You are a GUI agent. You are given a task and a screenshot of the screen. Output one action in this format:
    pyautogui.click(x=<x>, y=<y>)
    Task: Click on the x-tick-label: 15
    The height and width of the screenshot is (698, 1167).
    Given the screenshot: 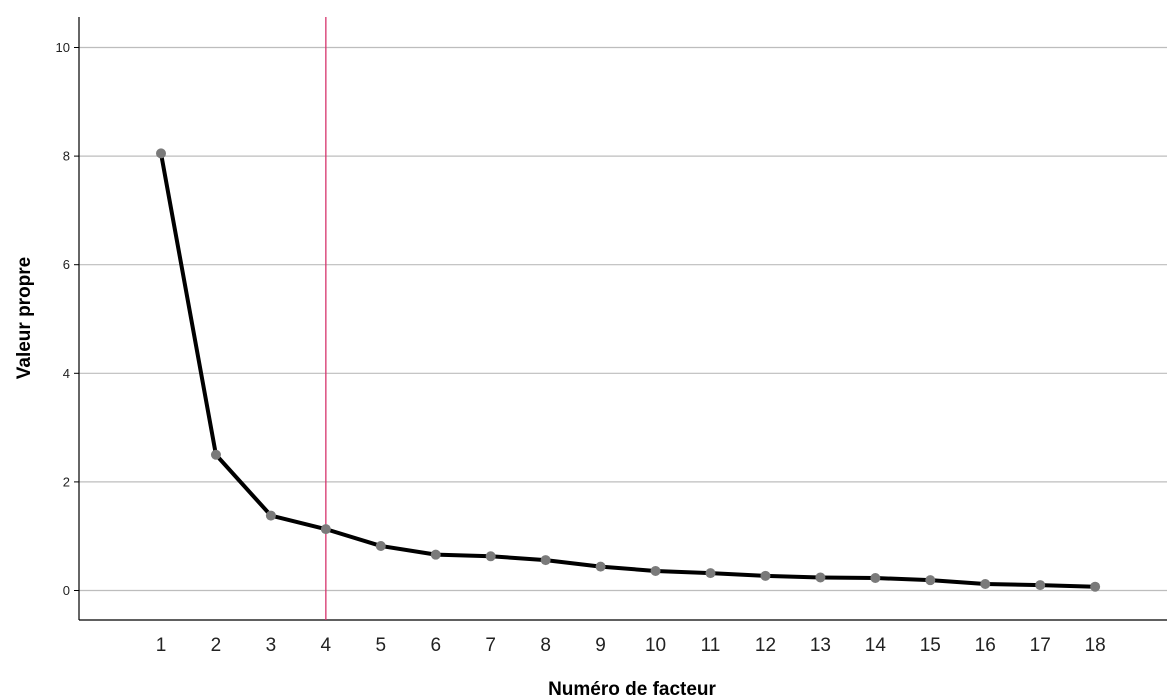 What is the action you would take?
    pyautogui.click(x=930, y=645)
    